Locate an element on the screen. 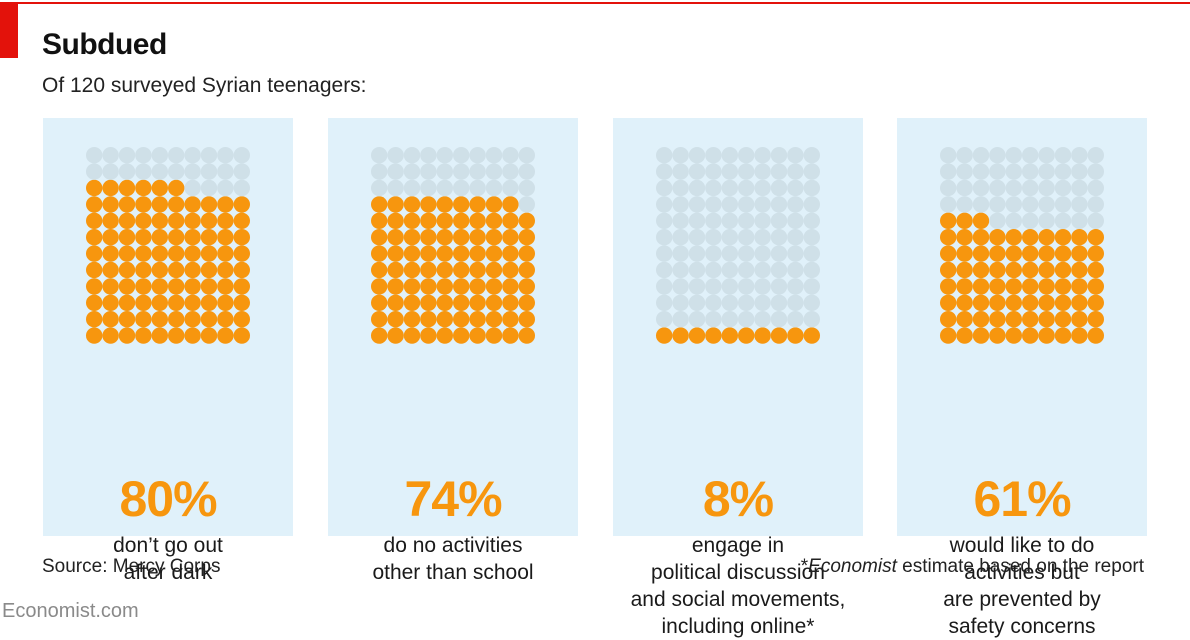 The height and width of the screenshot is (640, 1190). percent-label: 74% is located at coordinates (453, 499).